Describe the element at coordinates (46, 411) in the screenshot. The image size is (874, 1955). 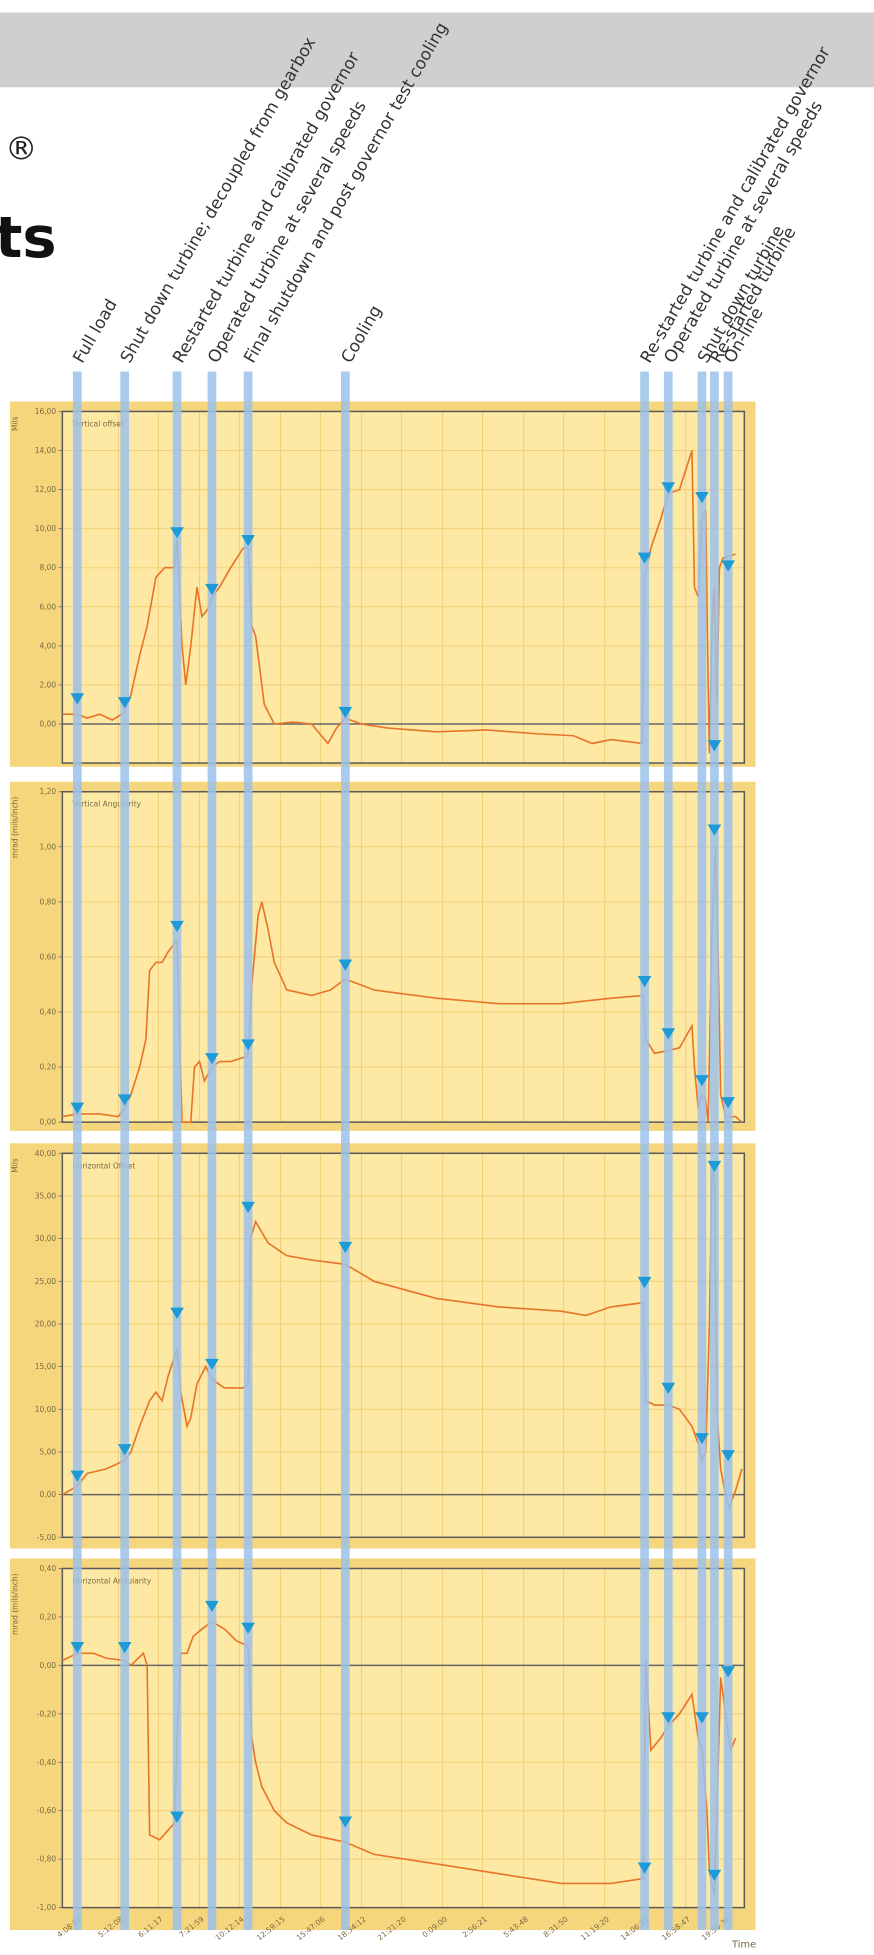
I see `y-tick-label: 16,00` at that location.